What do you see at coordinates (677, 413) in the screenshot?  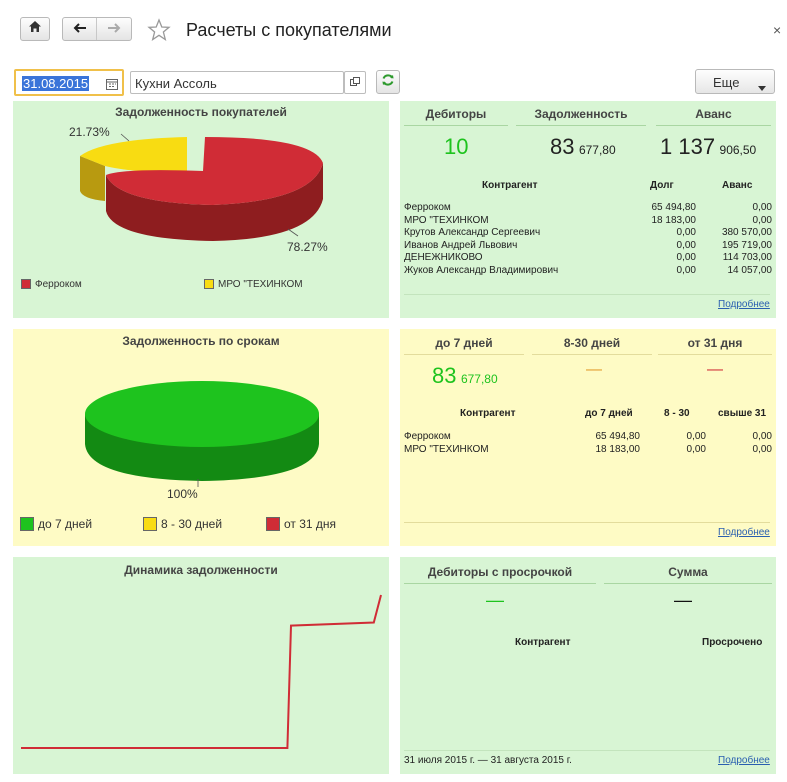 I see `col-header-8-30: 8 - 30` at bounding box center [677, 413].